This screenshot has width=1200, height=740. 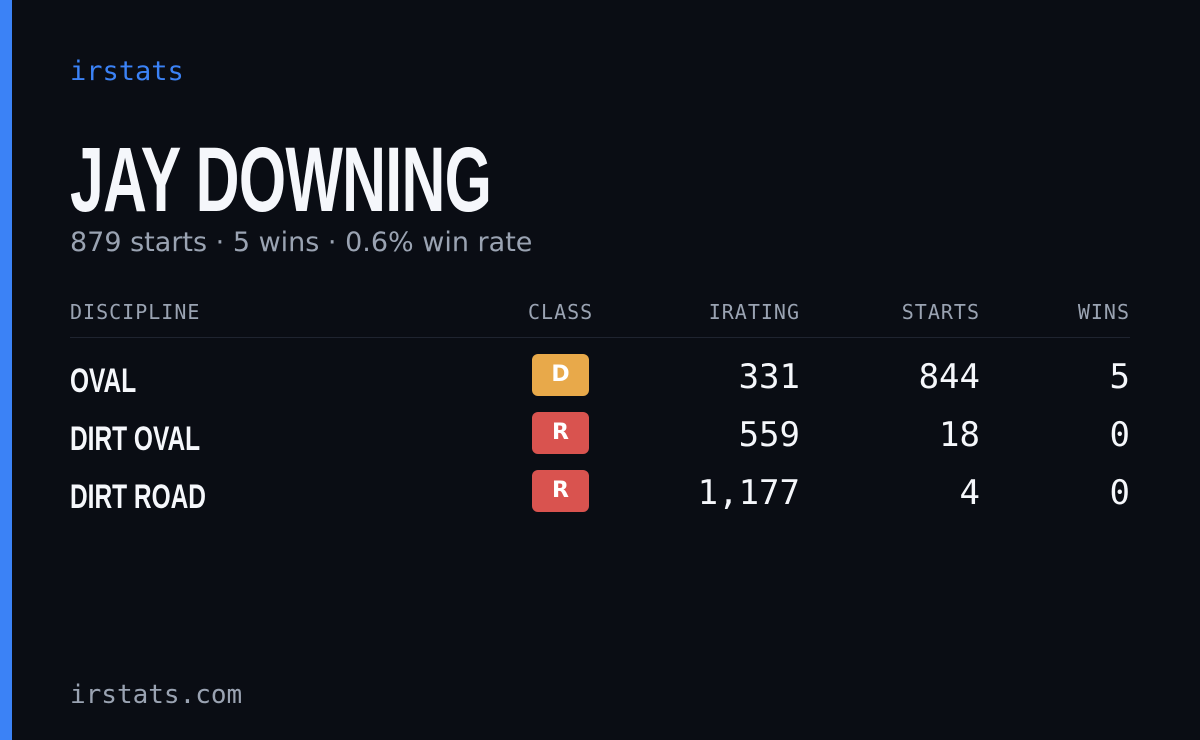 I want to click on column-header: WINS, so click(x=1103, y=312).